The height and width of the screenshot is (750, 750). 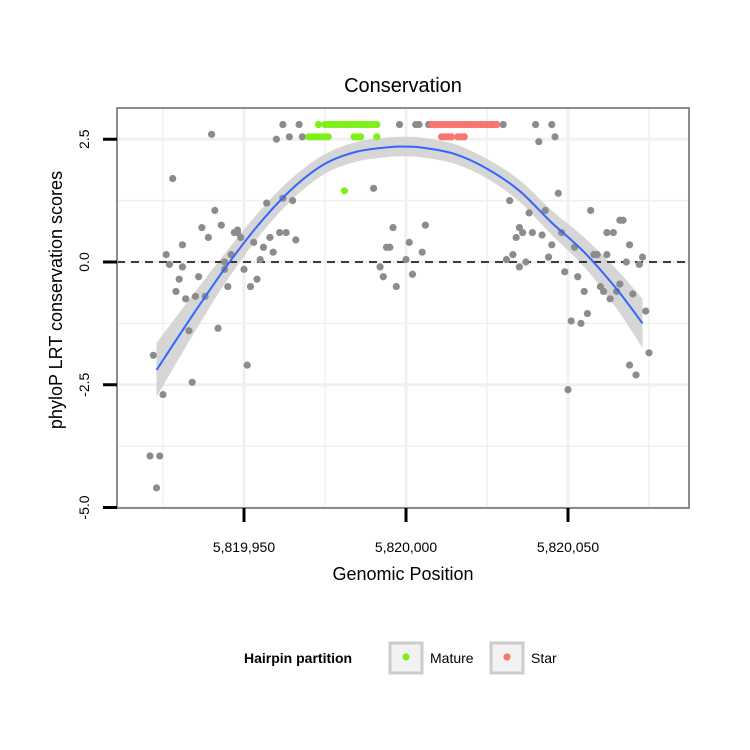 What do you see at coordinates (523, 658) in the screenshot?
I see `legend-item-star: Star` at bounding box center [523, 658].